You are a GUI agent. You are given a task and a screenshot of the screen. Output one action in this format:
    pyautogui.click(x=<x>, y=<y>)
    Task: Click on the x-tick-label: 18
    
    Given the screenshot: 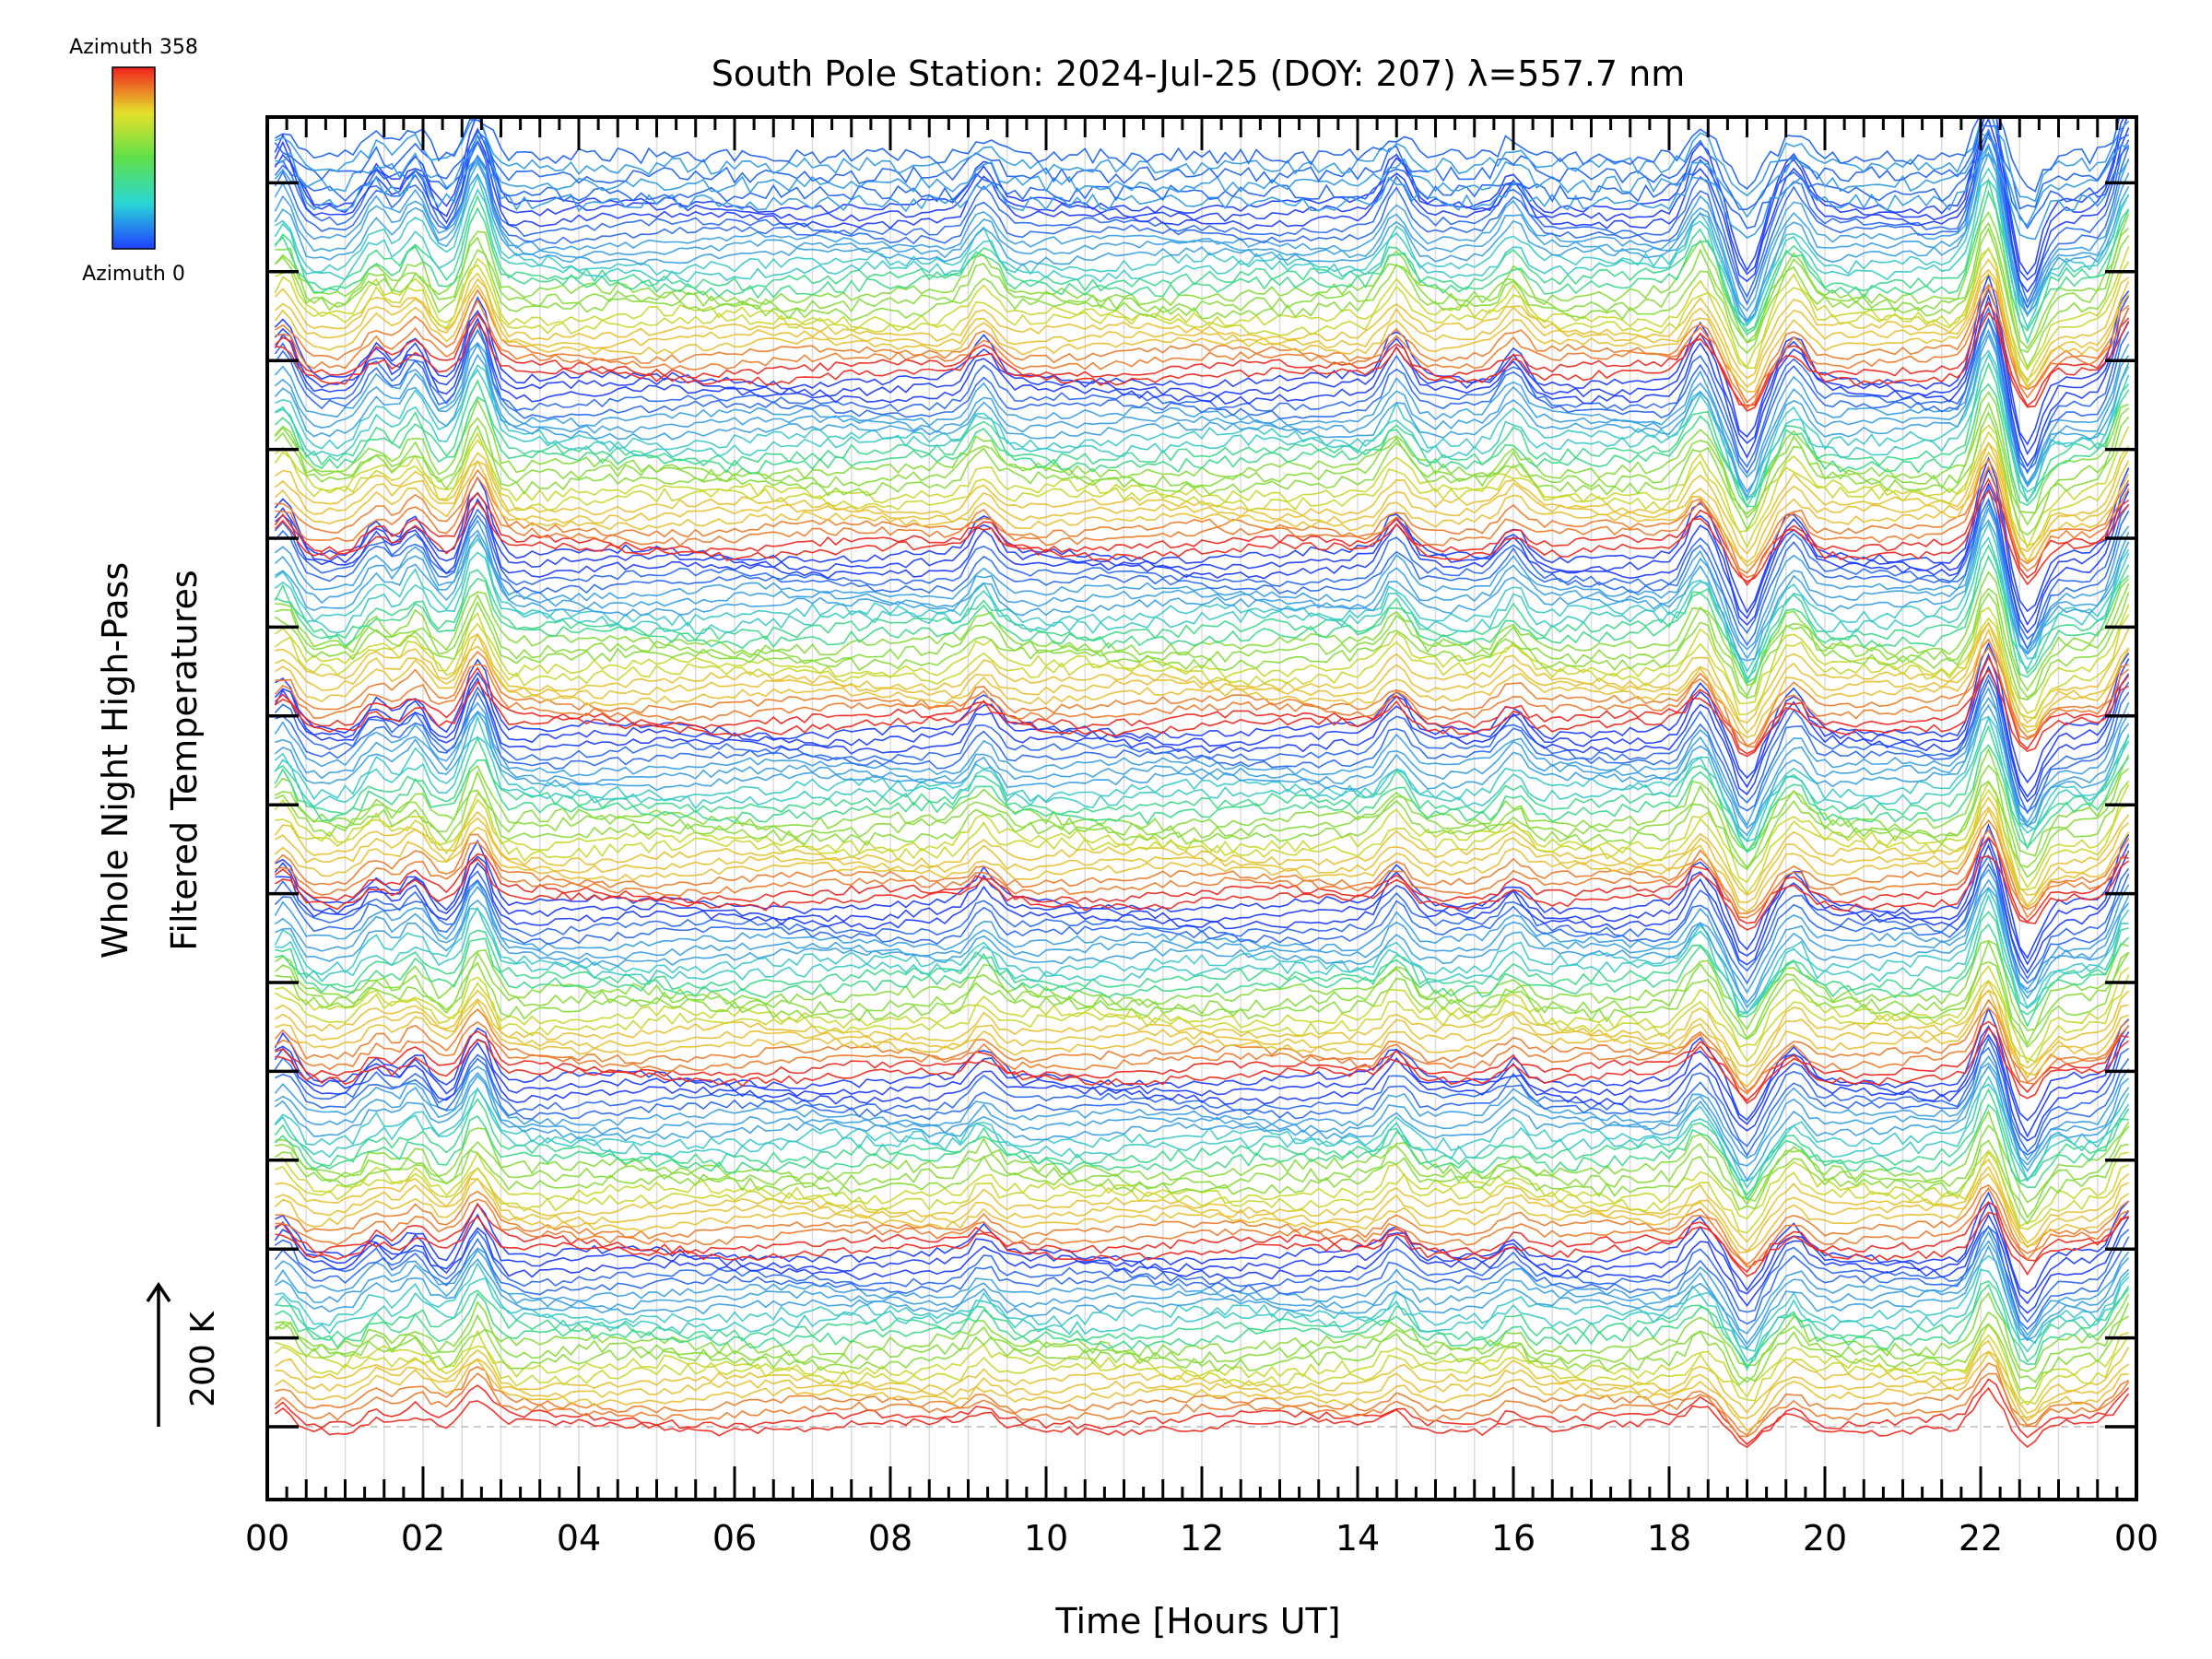 What is the action you would take?
    pyautogui.click(x=1669, y=1538)
    